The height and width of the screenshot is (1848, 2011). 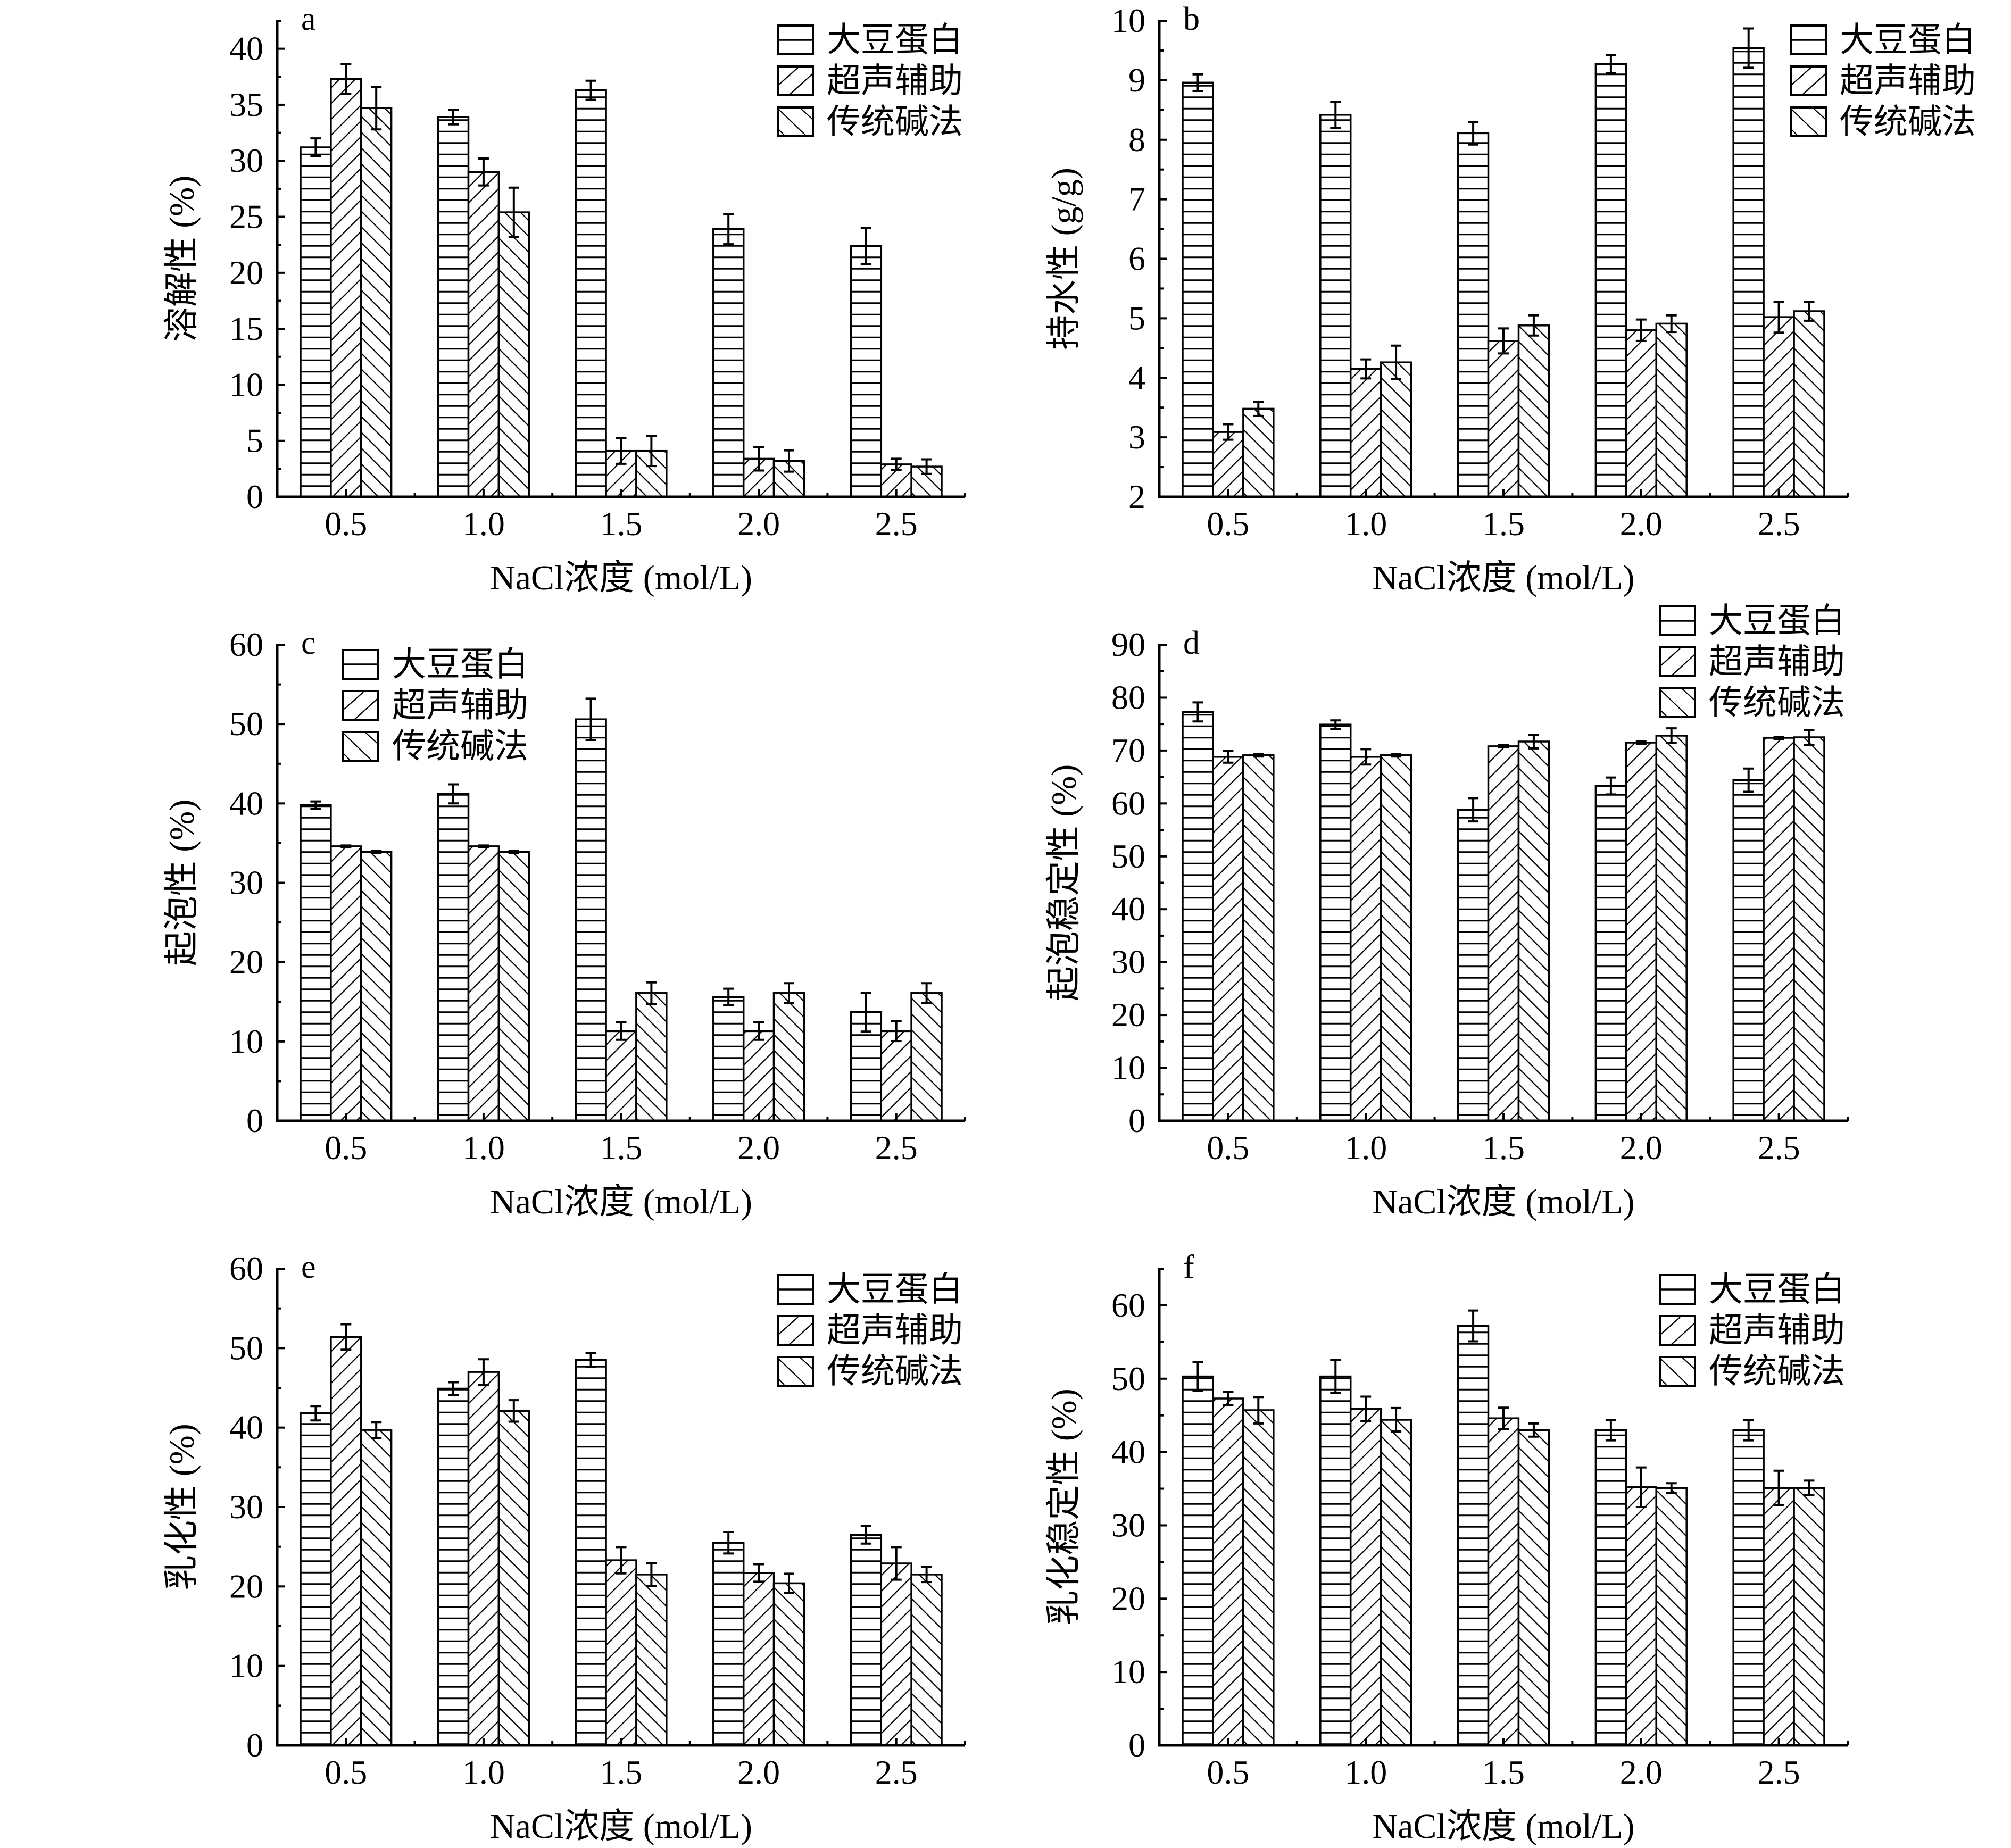 What do you see at coordinates (246, 1428) in the screenshot?
I see `y-tick-label: 40` at bounding box center [246, 1428].